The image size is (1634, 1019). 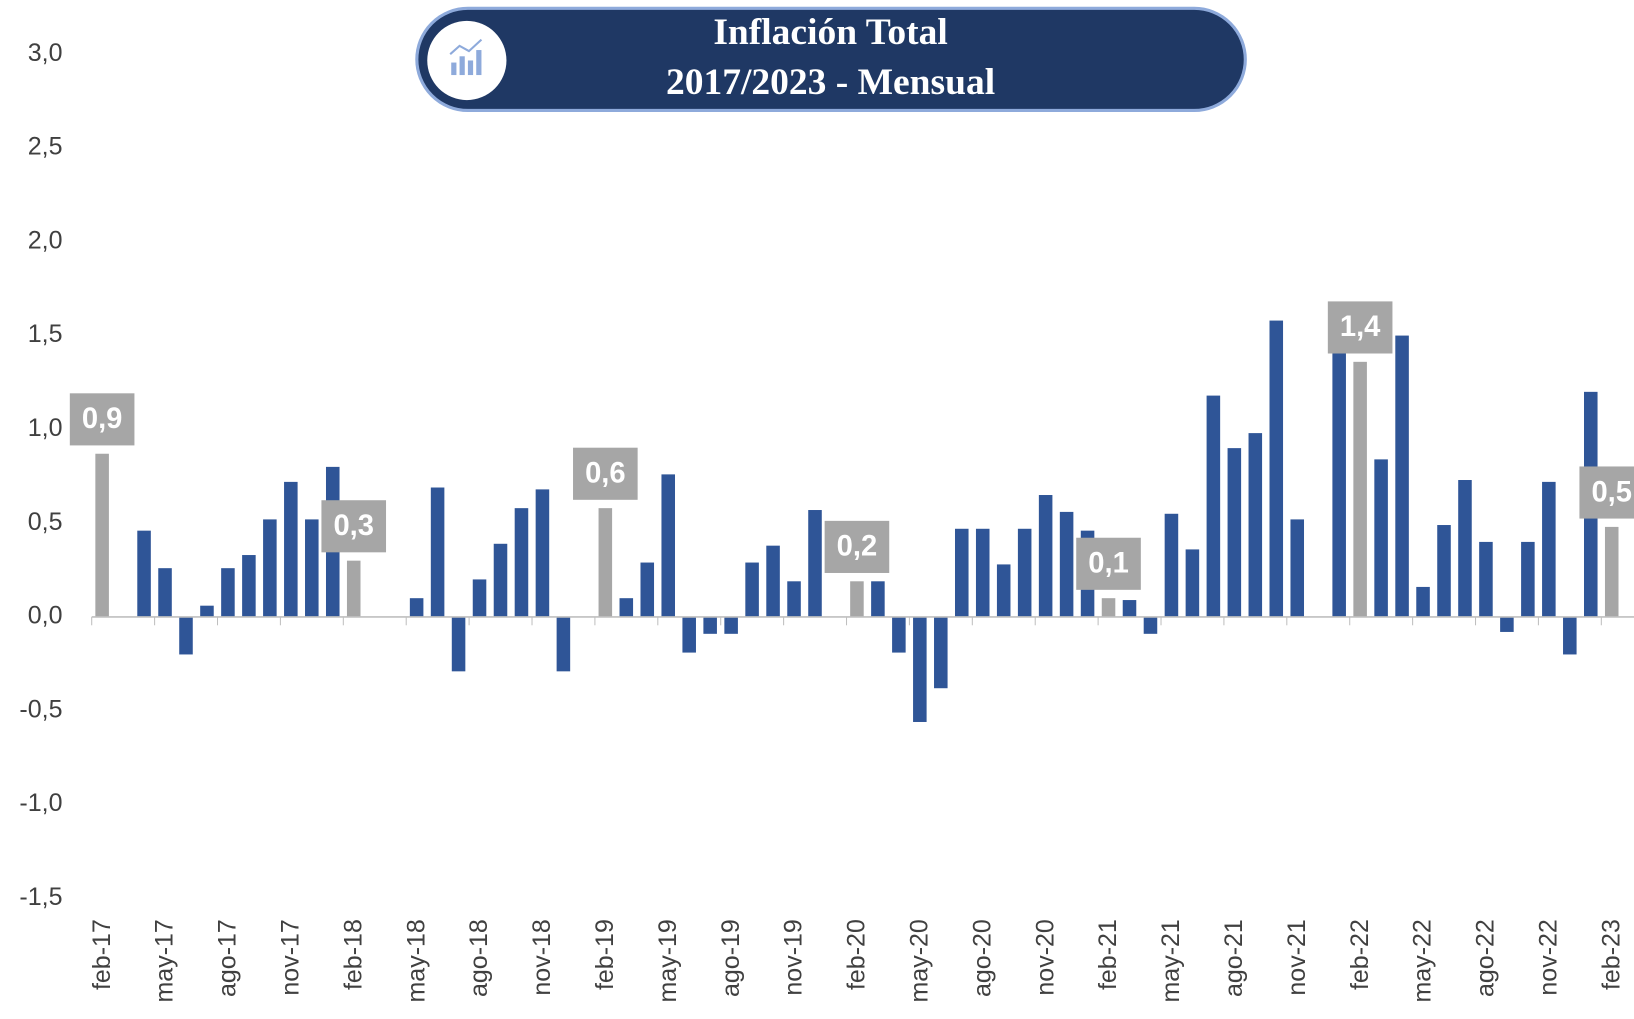 What do you see at coordinates (40, 897) in the screenshot?
I see `y-tick-label: -1,5` at bounding box center [40, 897].